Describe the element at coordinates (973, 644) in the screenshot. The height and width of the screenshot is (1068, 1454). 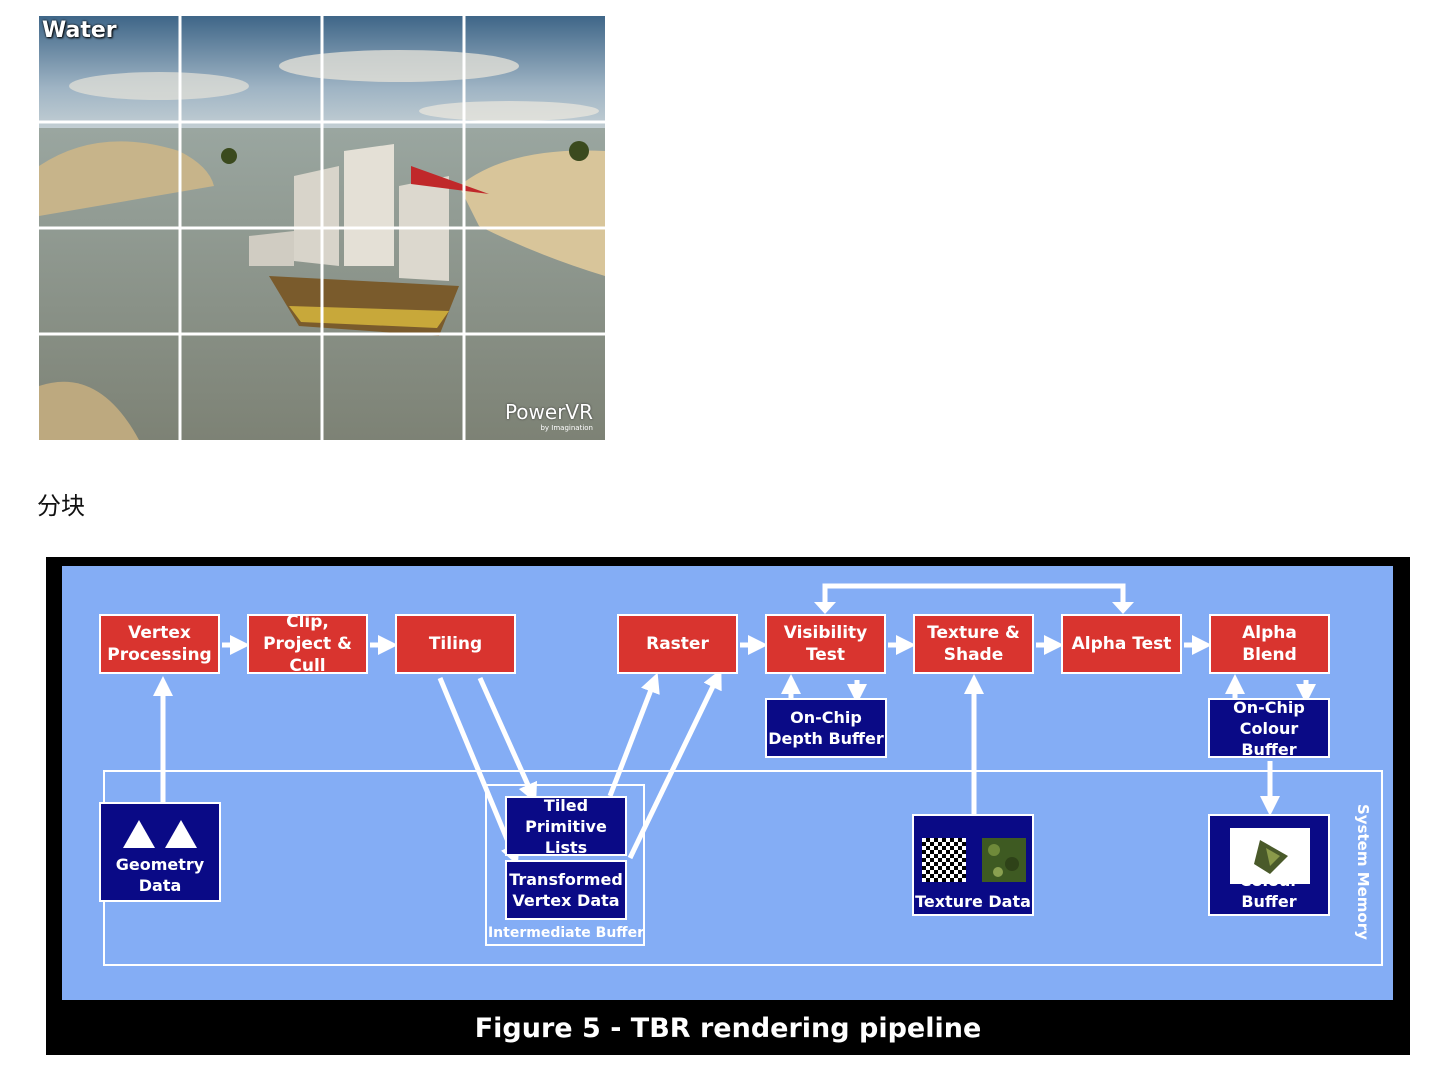
I see `stage-texture-shade: Texture & Shade` at that location.